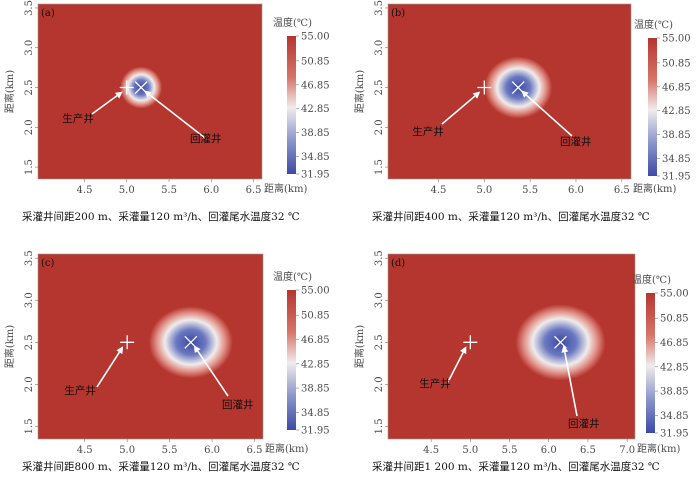  Describe the element at coordinates (398, 263) in the screenshot. I see `panel-label: (d)` at that location.